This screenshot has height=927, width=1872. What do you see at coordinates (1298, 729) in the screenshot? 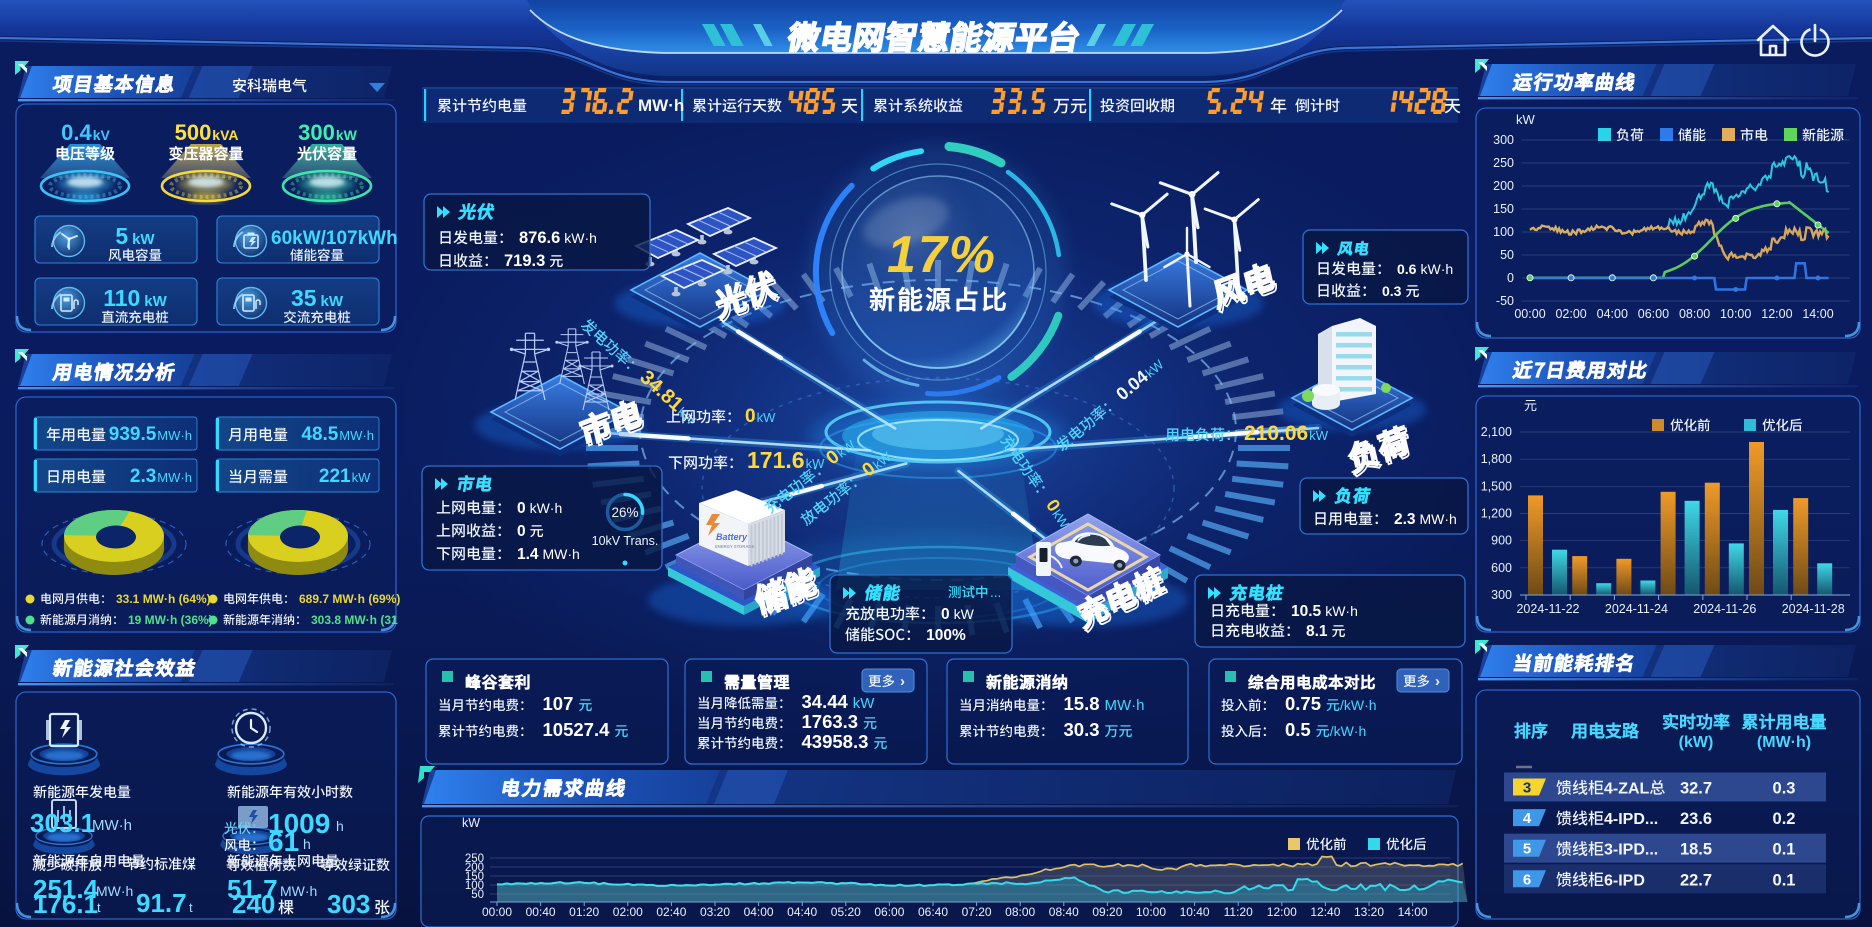
I see `svg-text: 0.5` at bounding box center [1298, 729].